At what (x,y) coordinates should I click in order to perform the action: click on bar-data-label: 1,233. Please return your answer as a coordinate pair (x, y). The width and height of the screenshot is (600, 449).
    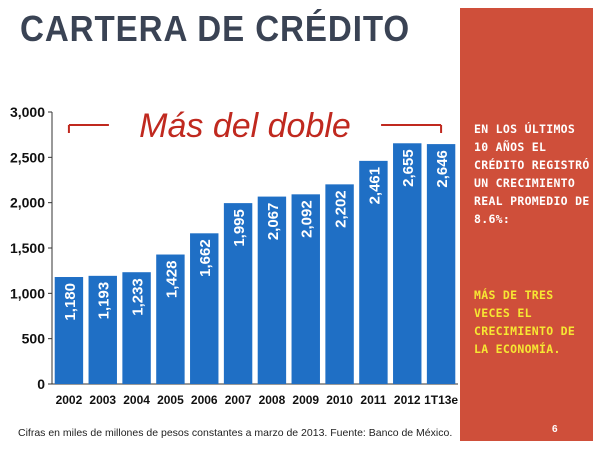
    Looking at the image, I should click on (138, 297).